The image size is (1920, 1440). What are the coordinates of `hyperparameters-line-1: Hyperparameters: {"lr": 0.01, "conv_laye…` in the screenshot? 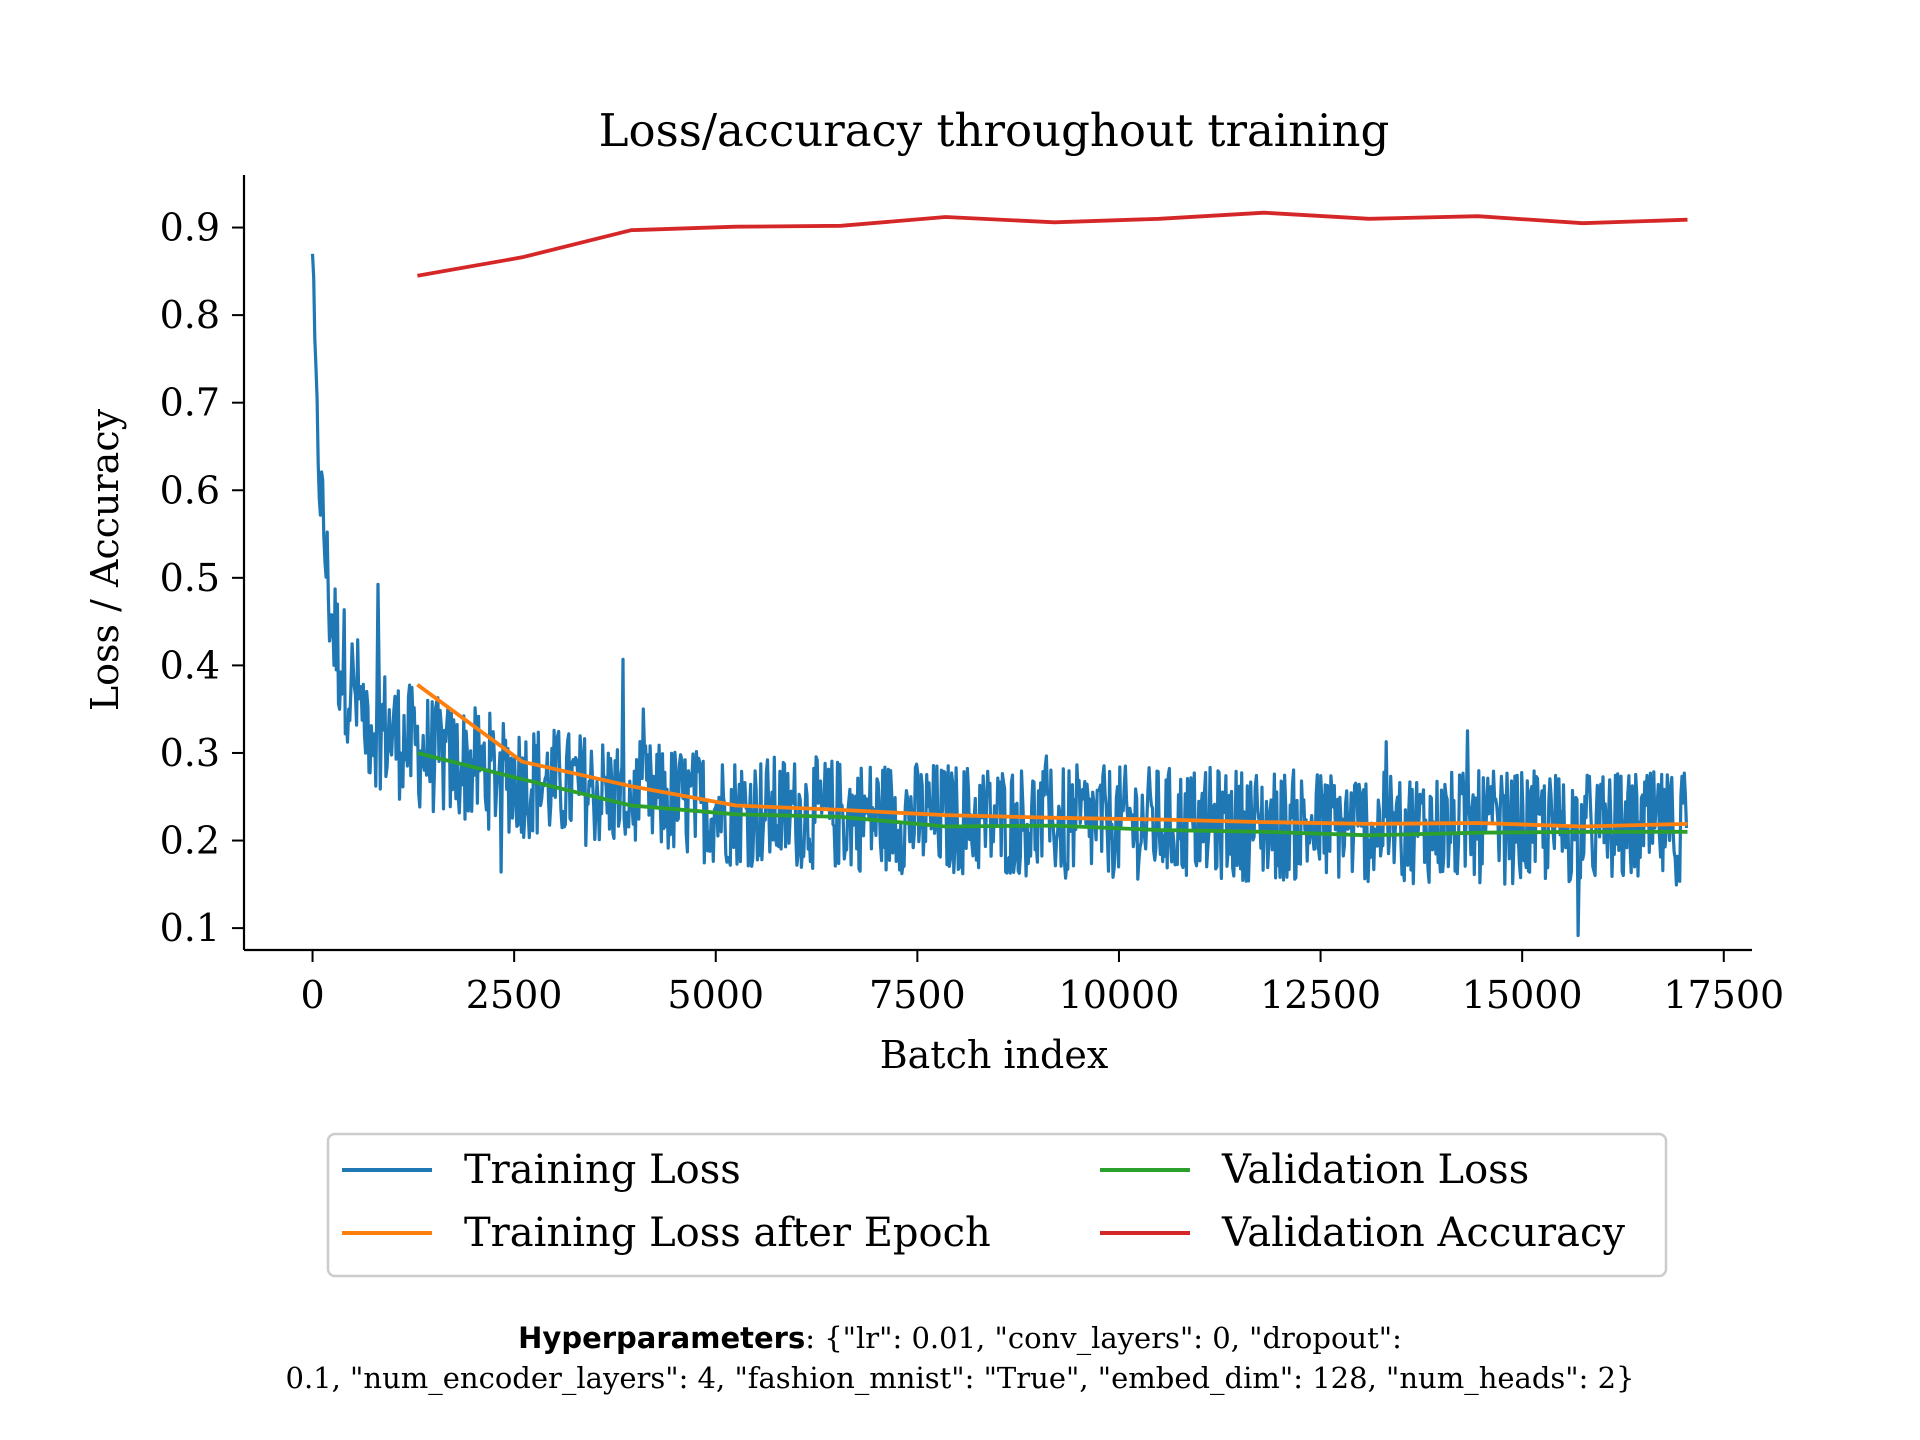 It's located at (960, 1338).